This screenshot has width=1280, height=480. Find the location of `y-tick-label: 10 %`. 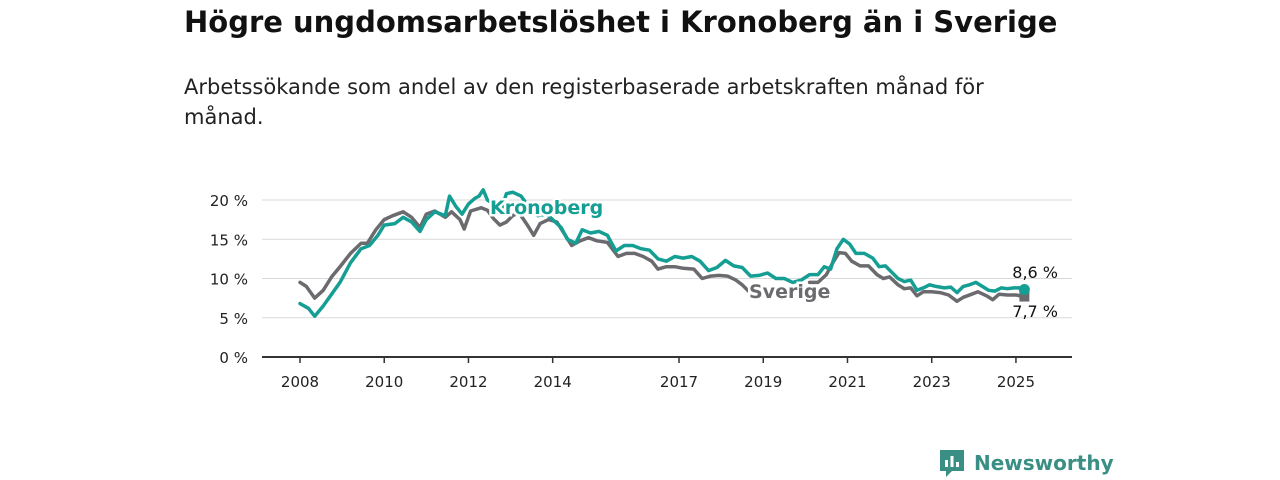

y-tick-label: 10 % is located at coordinates (229, 280).